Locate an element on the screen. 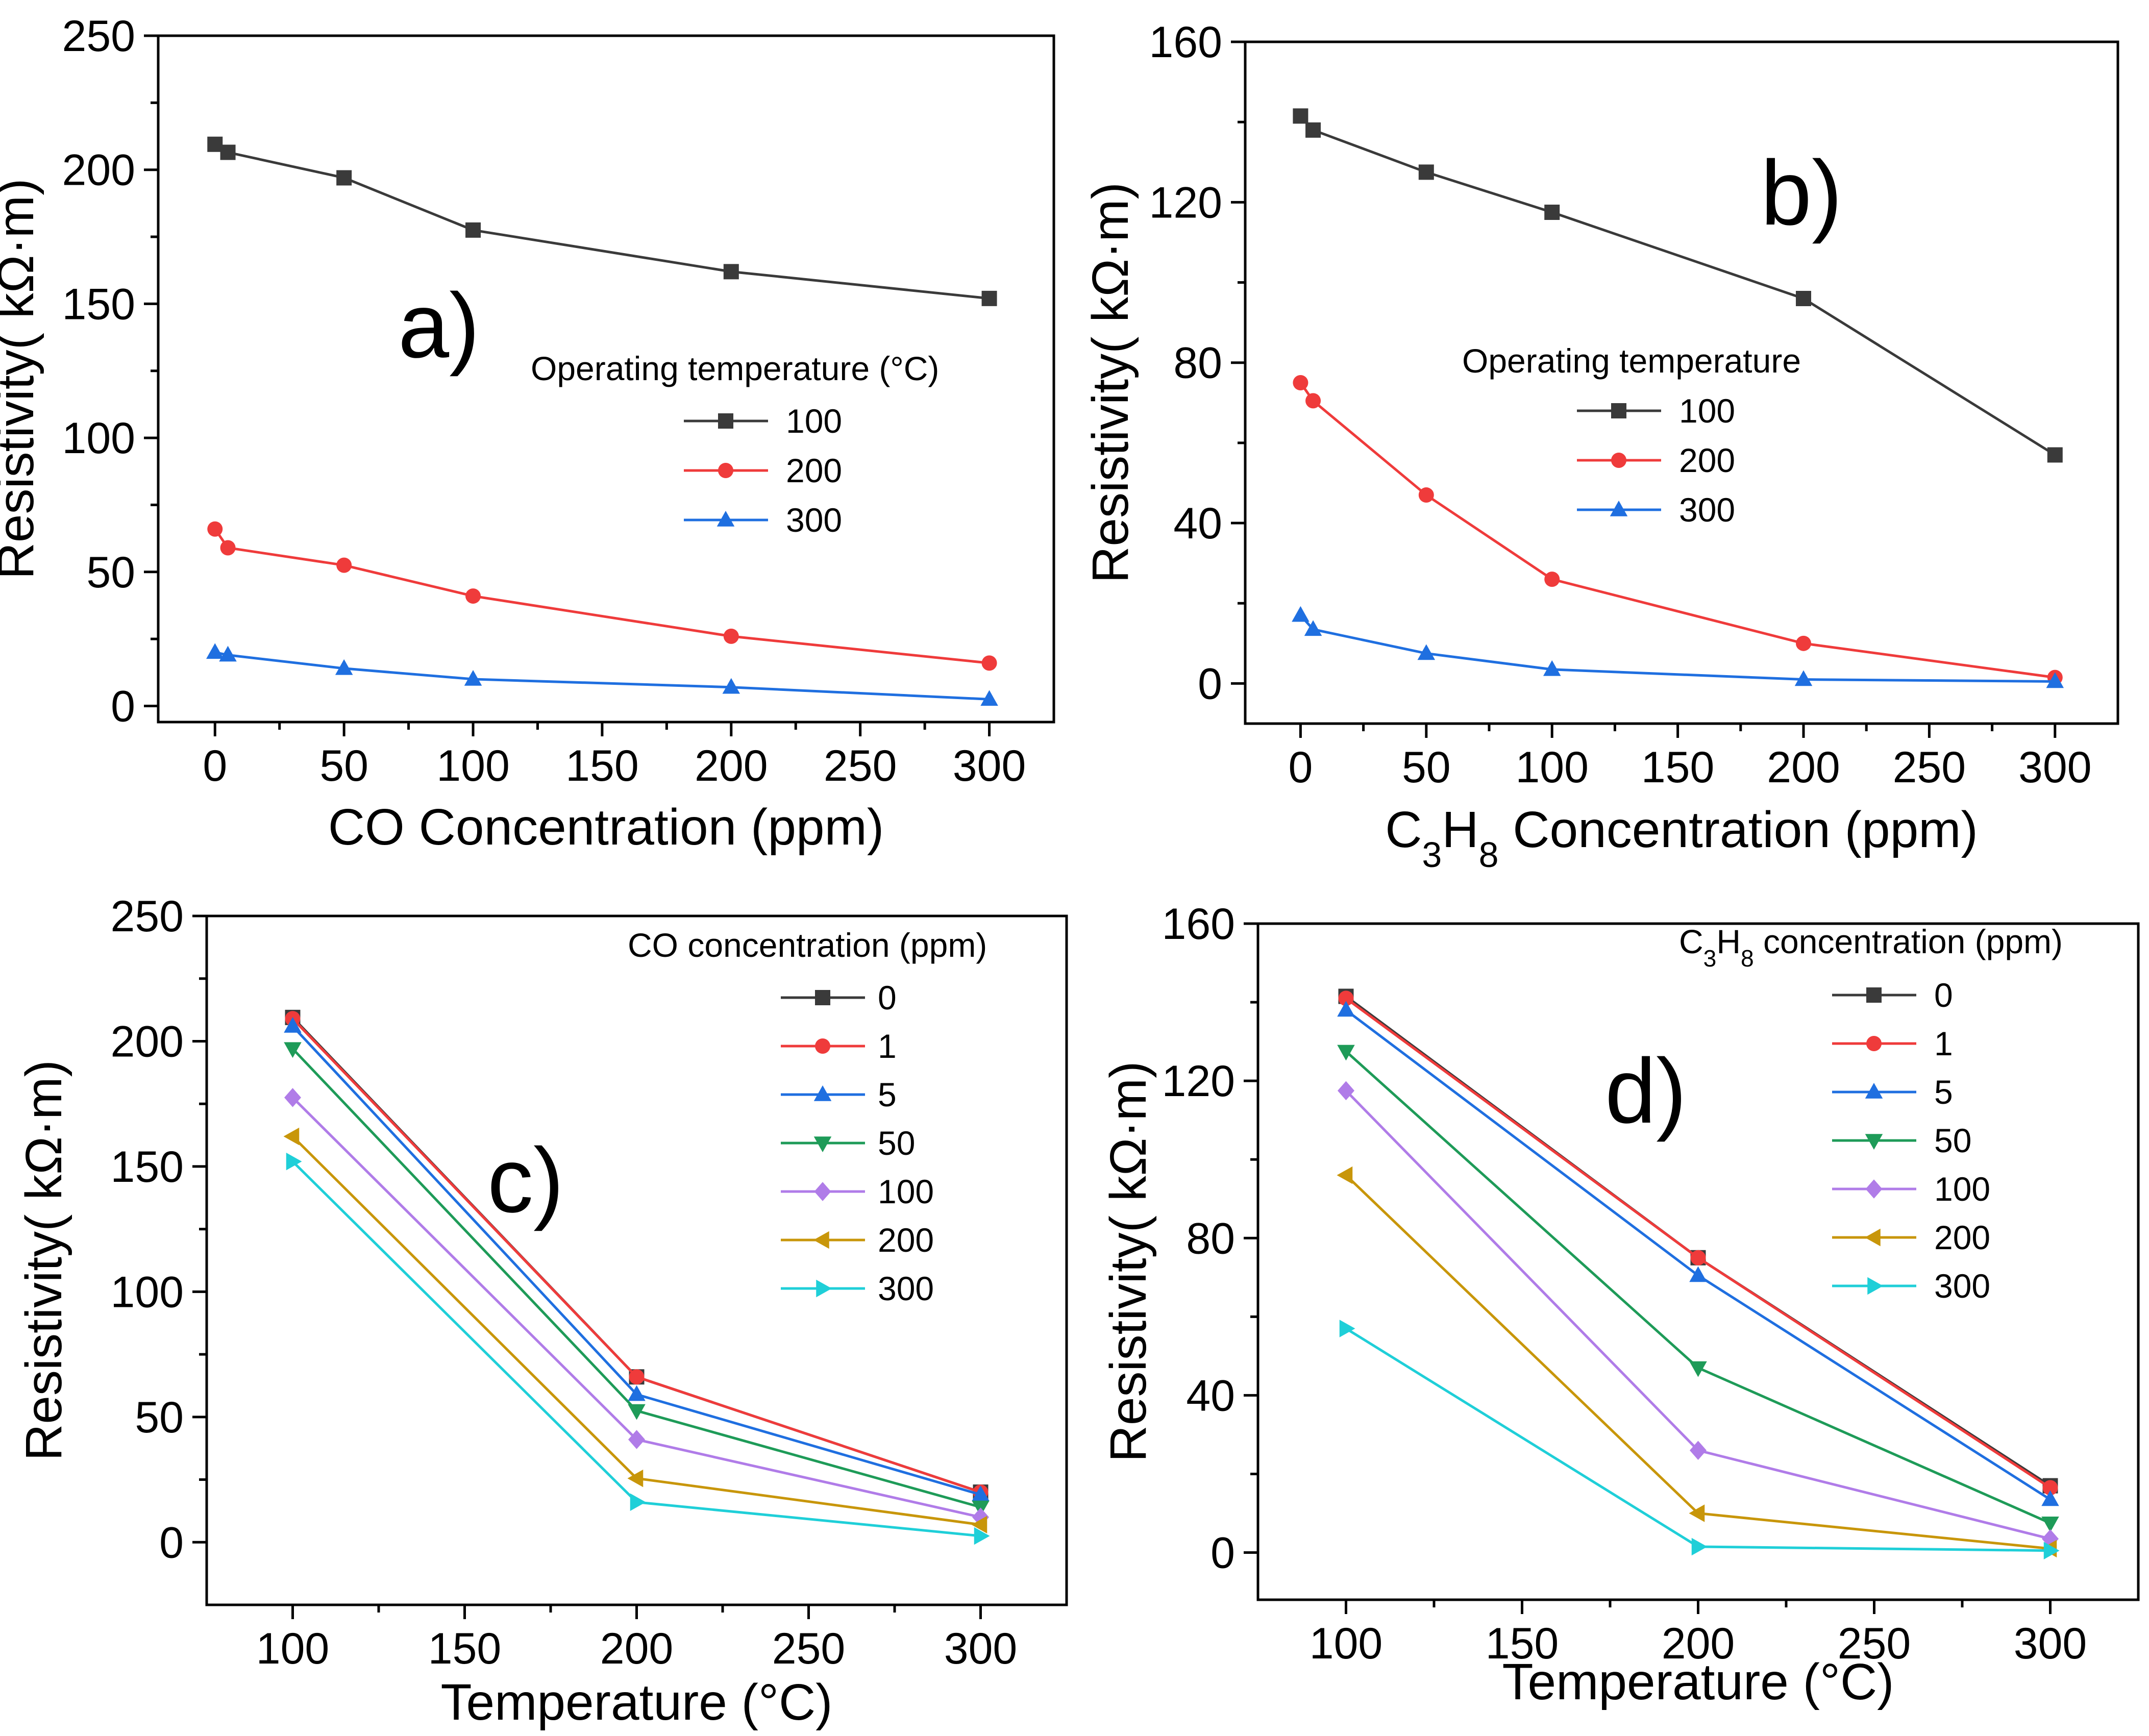  panel-d-ylabel: Resistivity( kΩ·m) is located at coordinates (1128, 1262).